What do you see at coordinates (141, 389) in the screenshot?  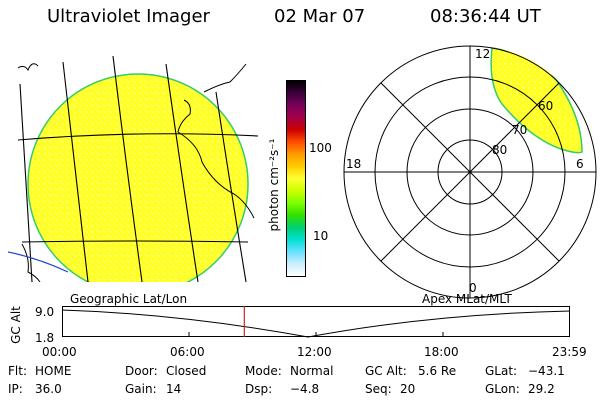 I see `status-gain-key: Gain:` at bounding box center [141, 389].